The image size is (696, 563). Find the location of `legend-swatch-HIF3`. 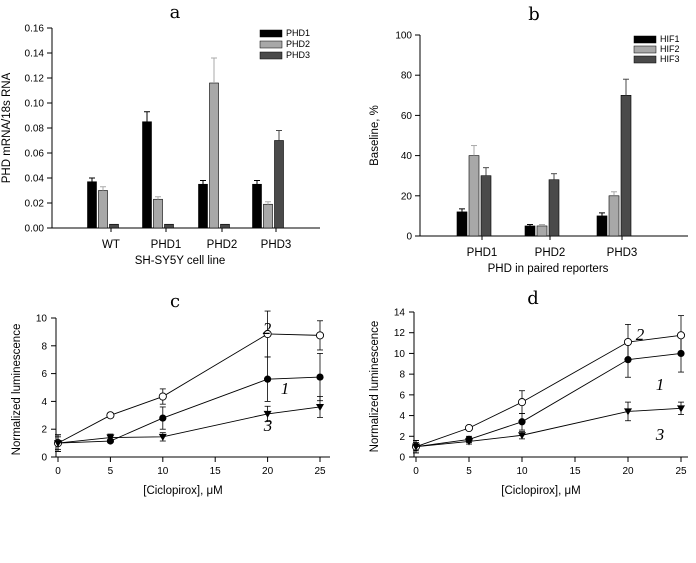

legend-swatch-HIF3 is located at coordinates (645, 59).